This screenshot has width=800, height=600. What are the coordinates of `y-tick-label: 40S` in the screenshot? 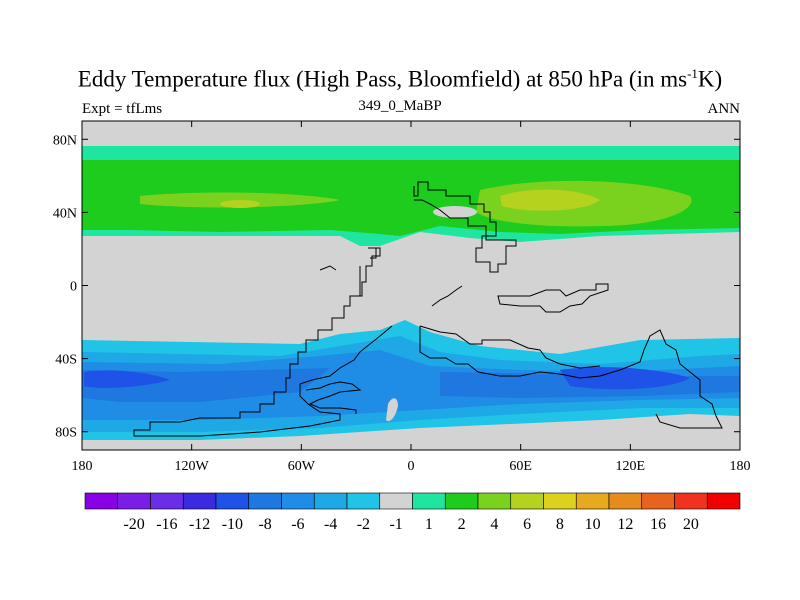 It's located at (66, 360).